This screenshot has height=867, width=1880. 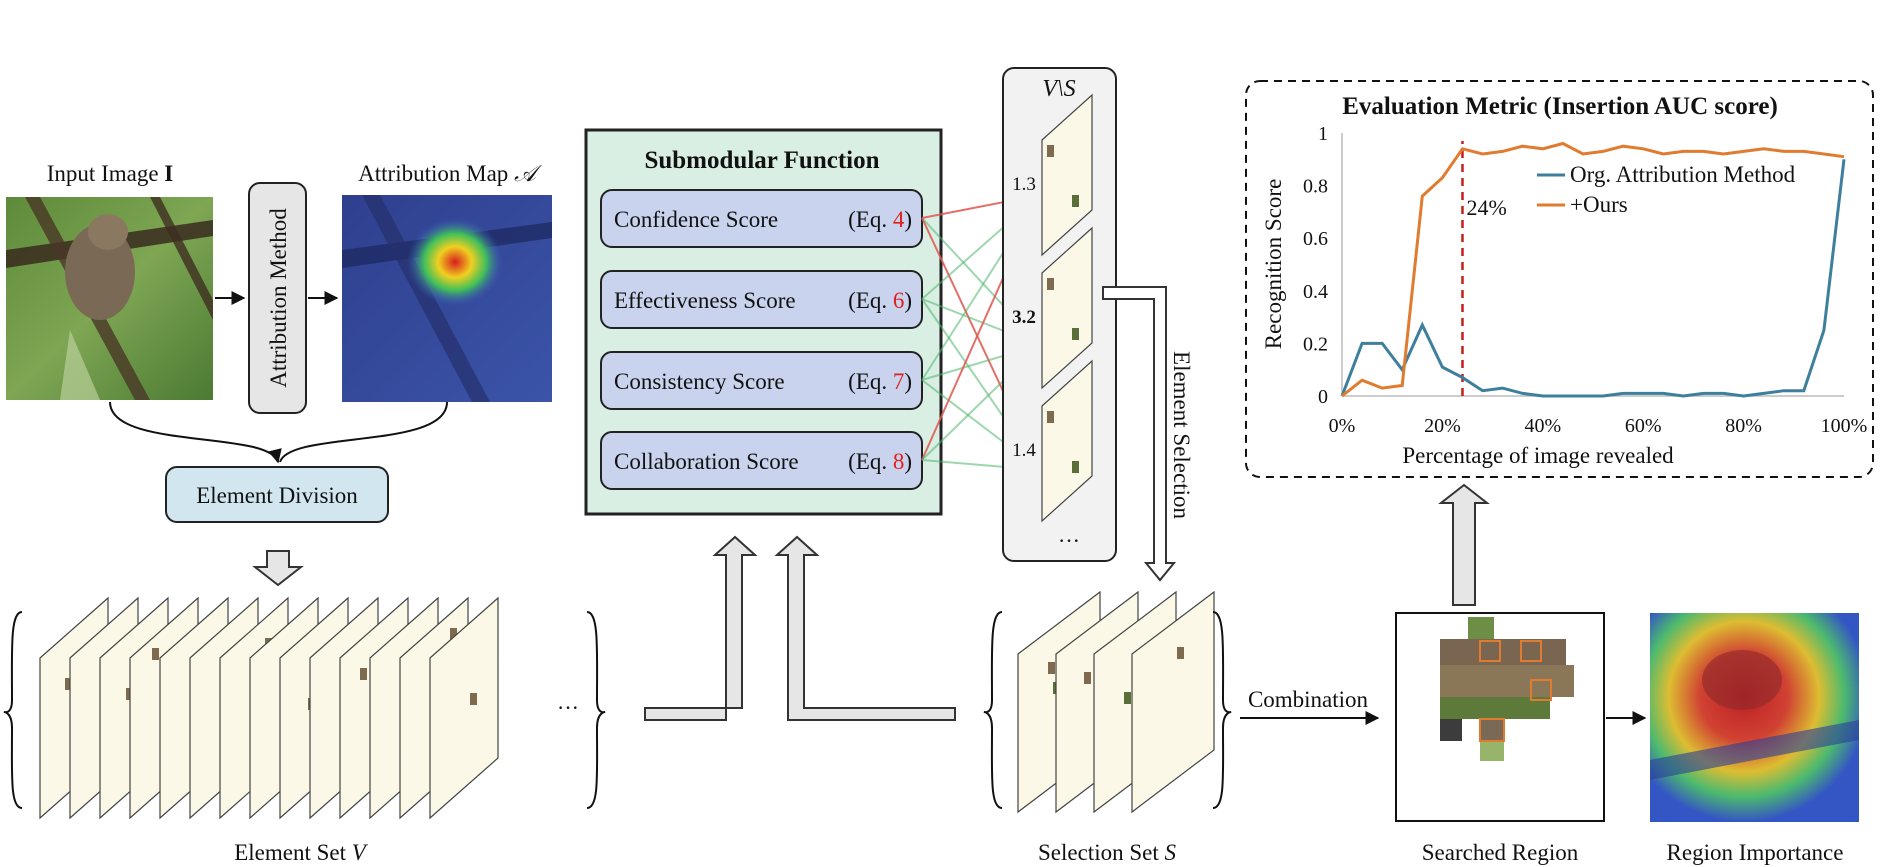 I want to click on attribution-heatmap-image, so click(x=447, y=298).